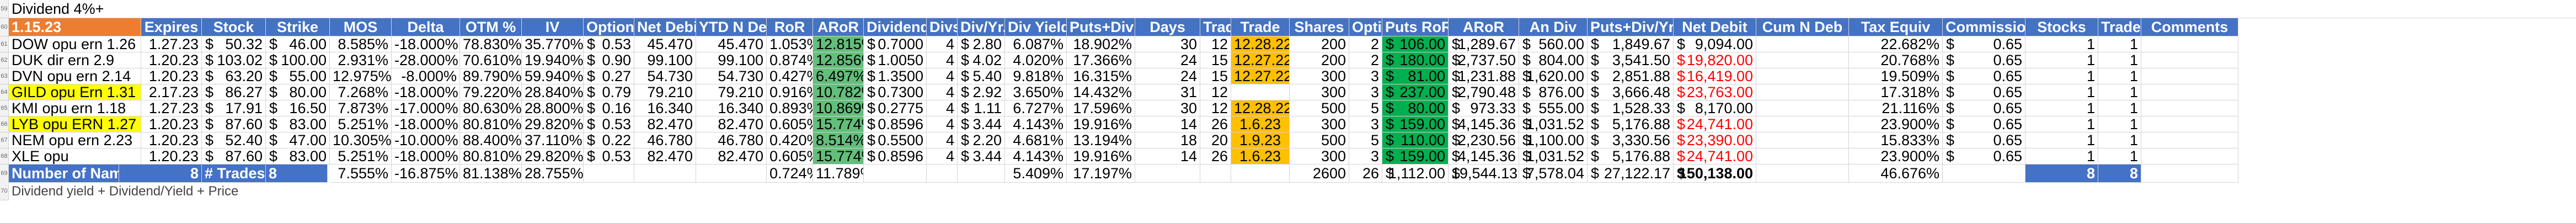 This screenshot has height=223, width=2576. Describe the element at coordinates (4, 60) in the screenshot. I see `row-number: 62` at that location.